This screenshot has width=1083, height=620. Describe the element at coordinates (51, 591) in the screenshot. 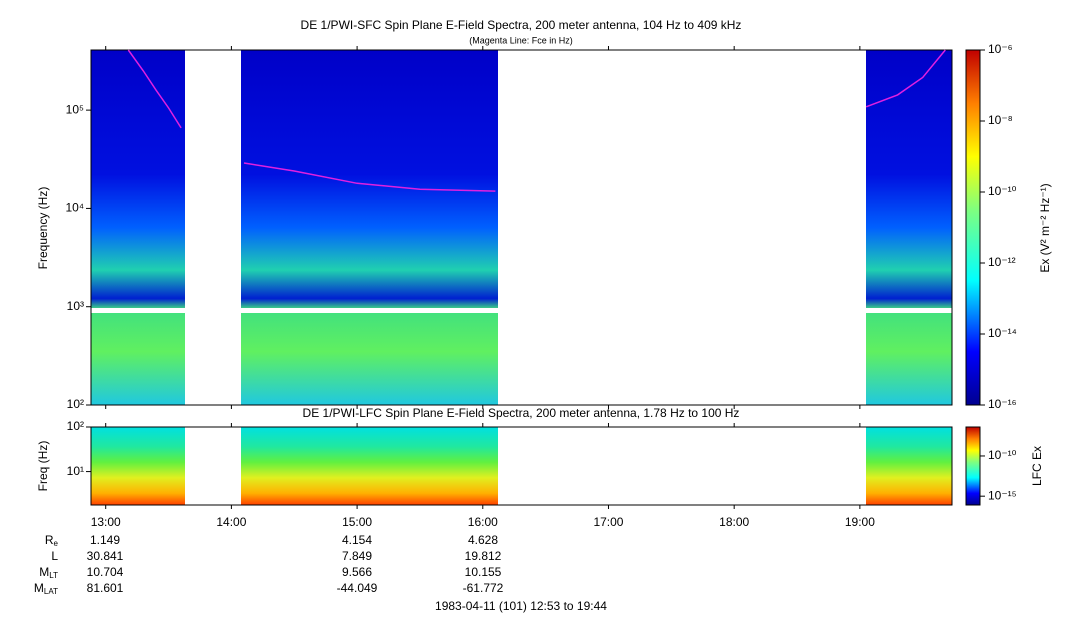

I see `ephemeris-label-sub: LAT` at that location.